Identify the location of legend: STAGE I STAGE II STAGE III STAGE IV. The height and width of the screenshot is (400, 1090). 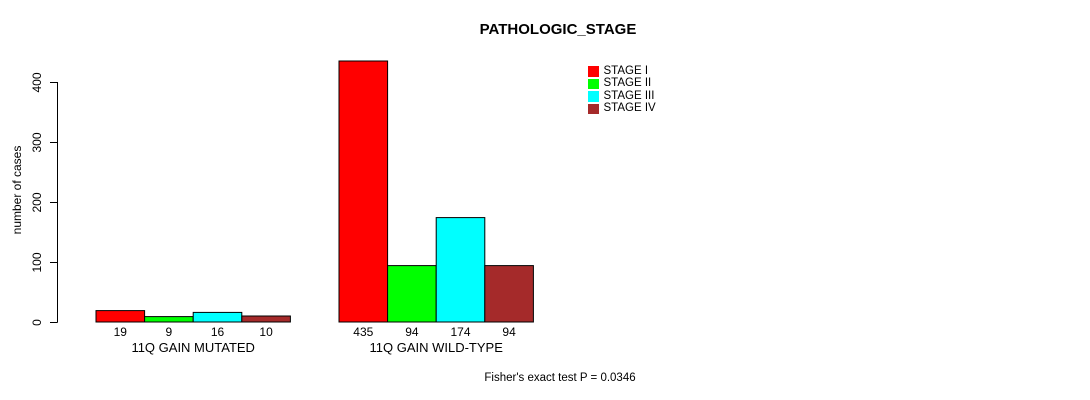
(622, 90).